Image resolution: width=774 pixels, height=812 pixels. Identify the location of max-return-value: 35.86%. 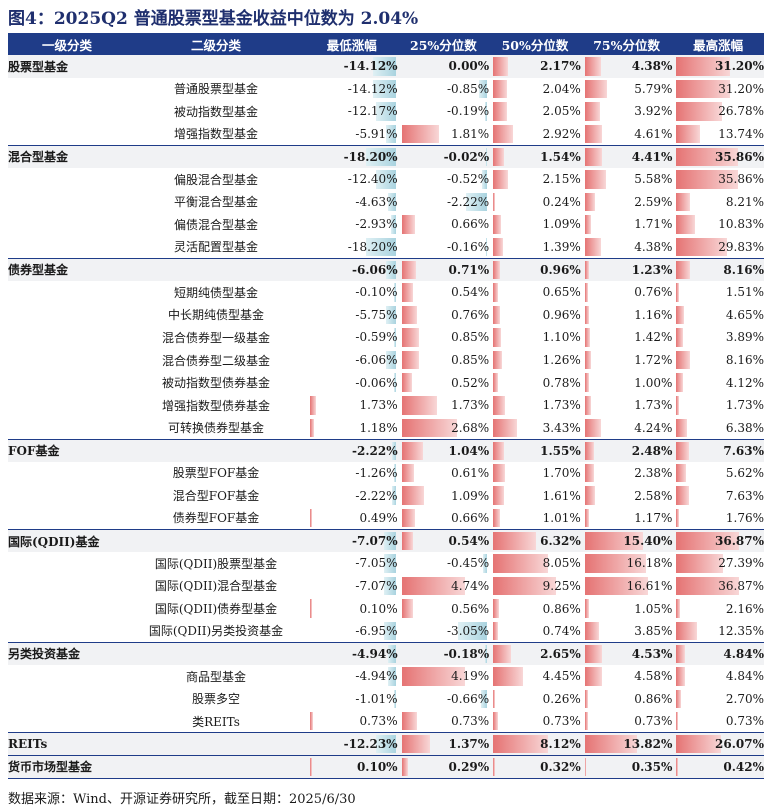
(741, 179).